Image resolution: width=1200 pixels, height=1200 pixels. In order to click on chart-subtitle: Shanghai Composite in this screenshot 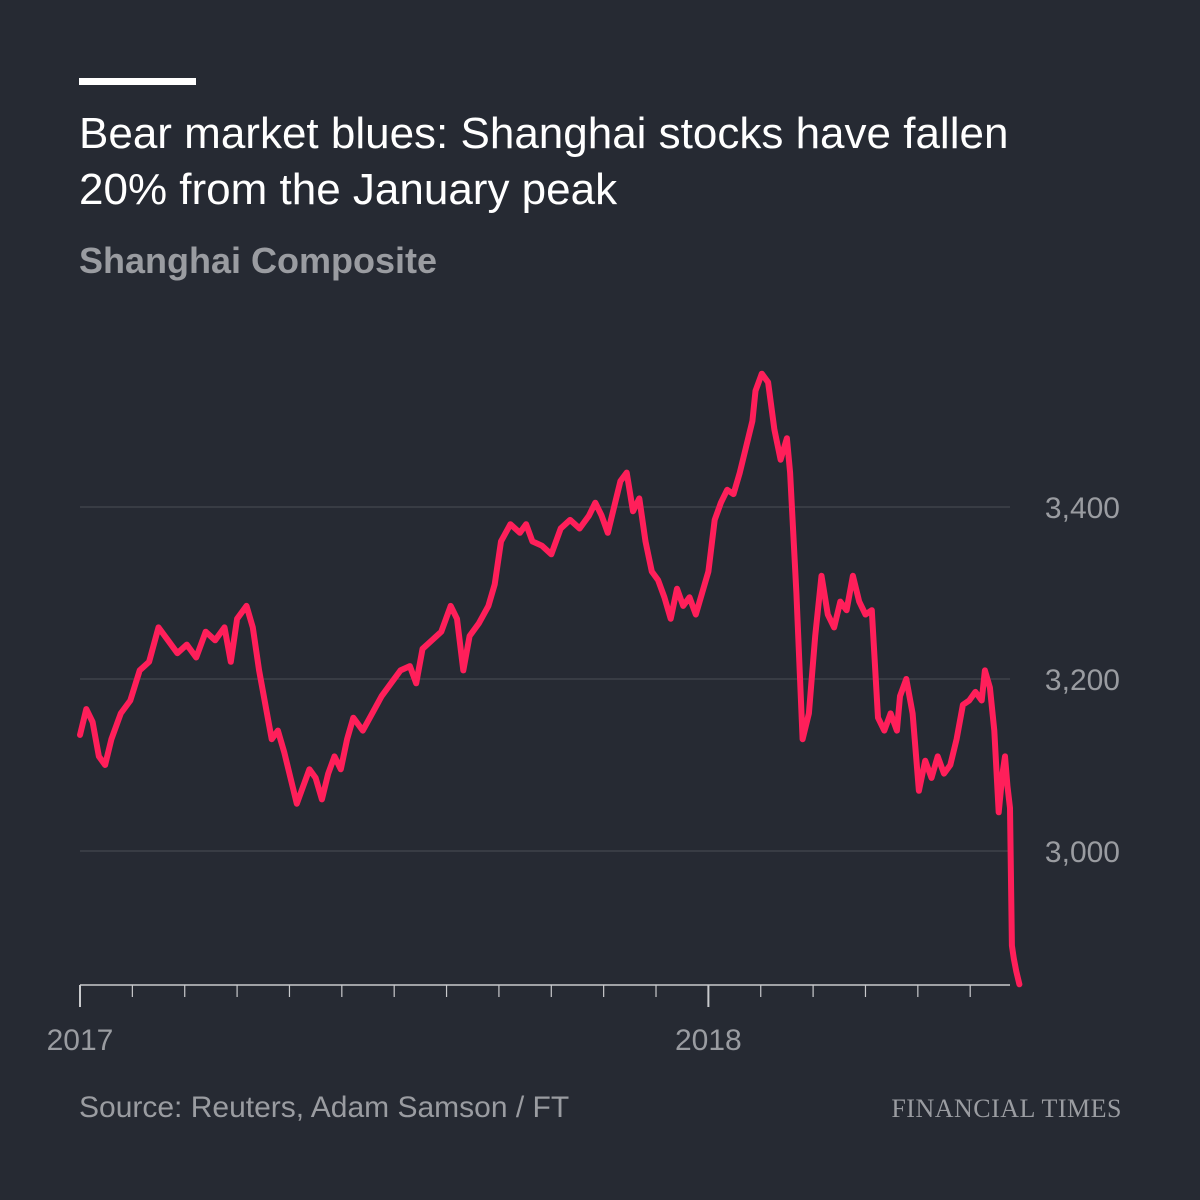, I will do `click(258, 260)`.